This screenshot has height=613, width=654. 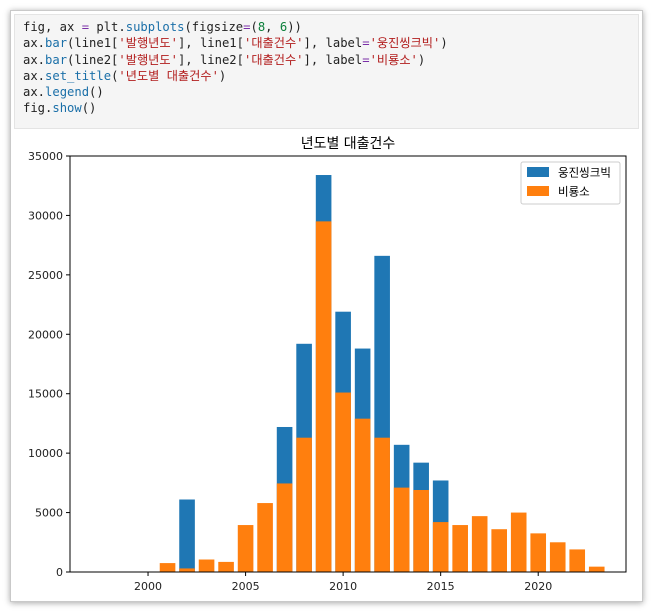 I want to click on code-token: set_title, so click(x=78, y=75).